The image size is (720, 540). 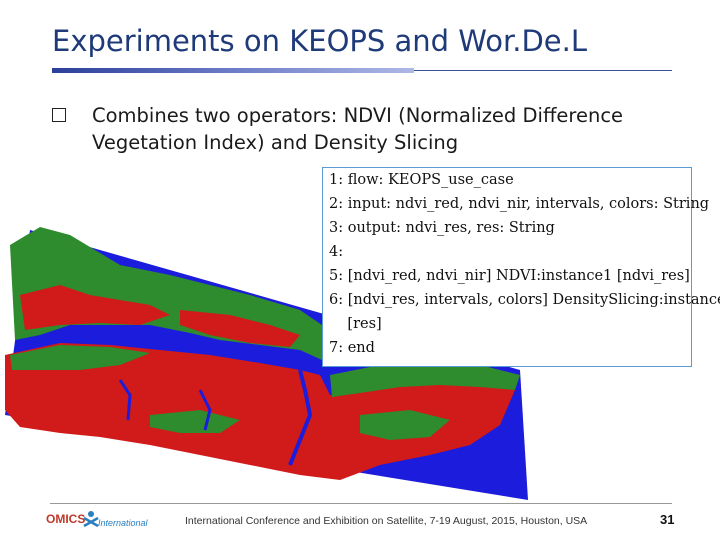 What do you see at coordinates (320, 41) in the screenshot?
I see `slide-title: Experiments on KEOPS and Wor.De.L` at bounding box center [320, 41].